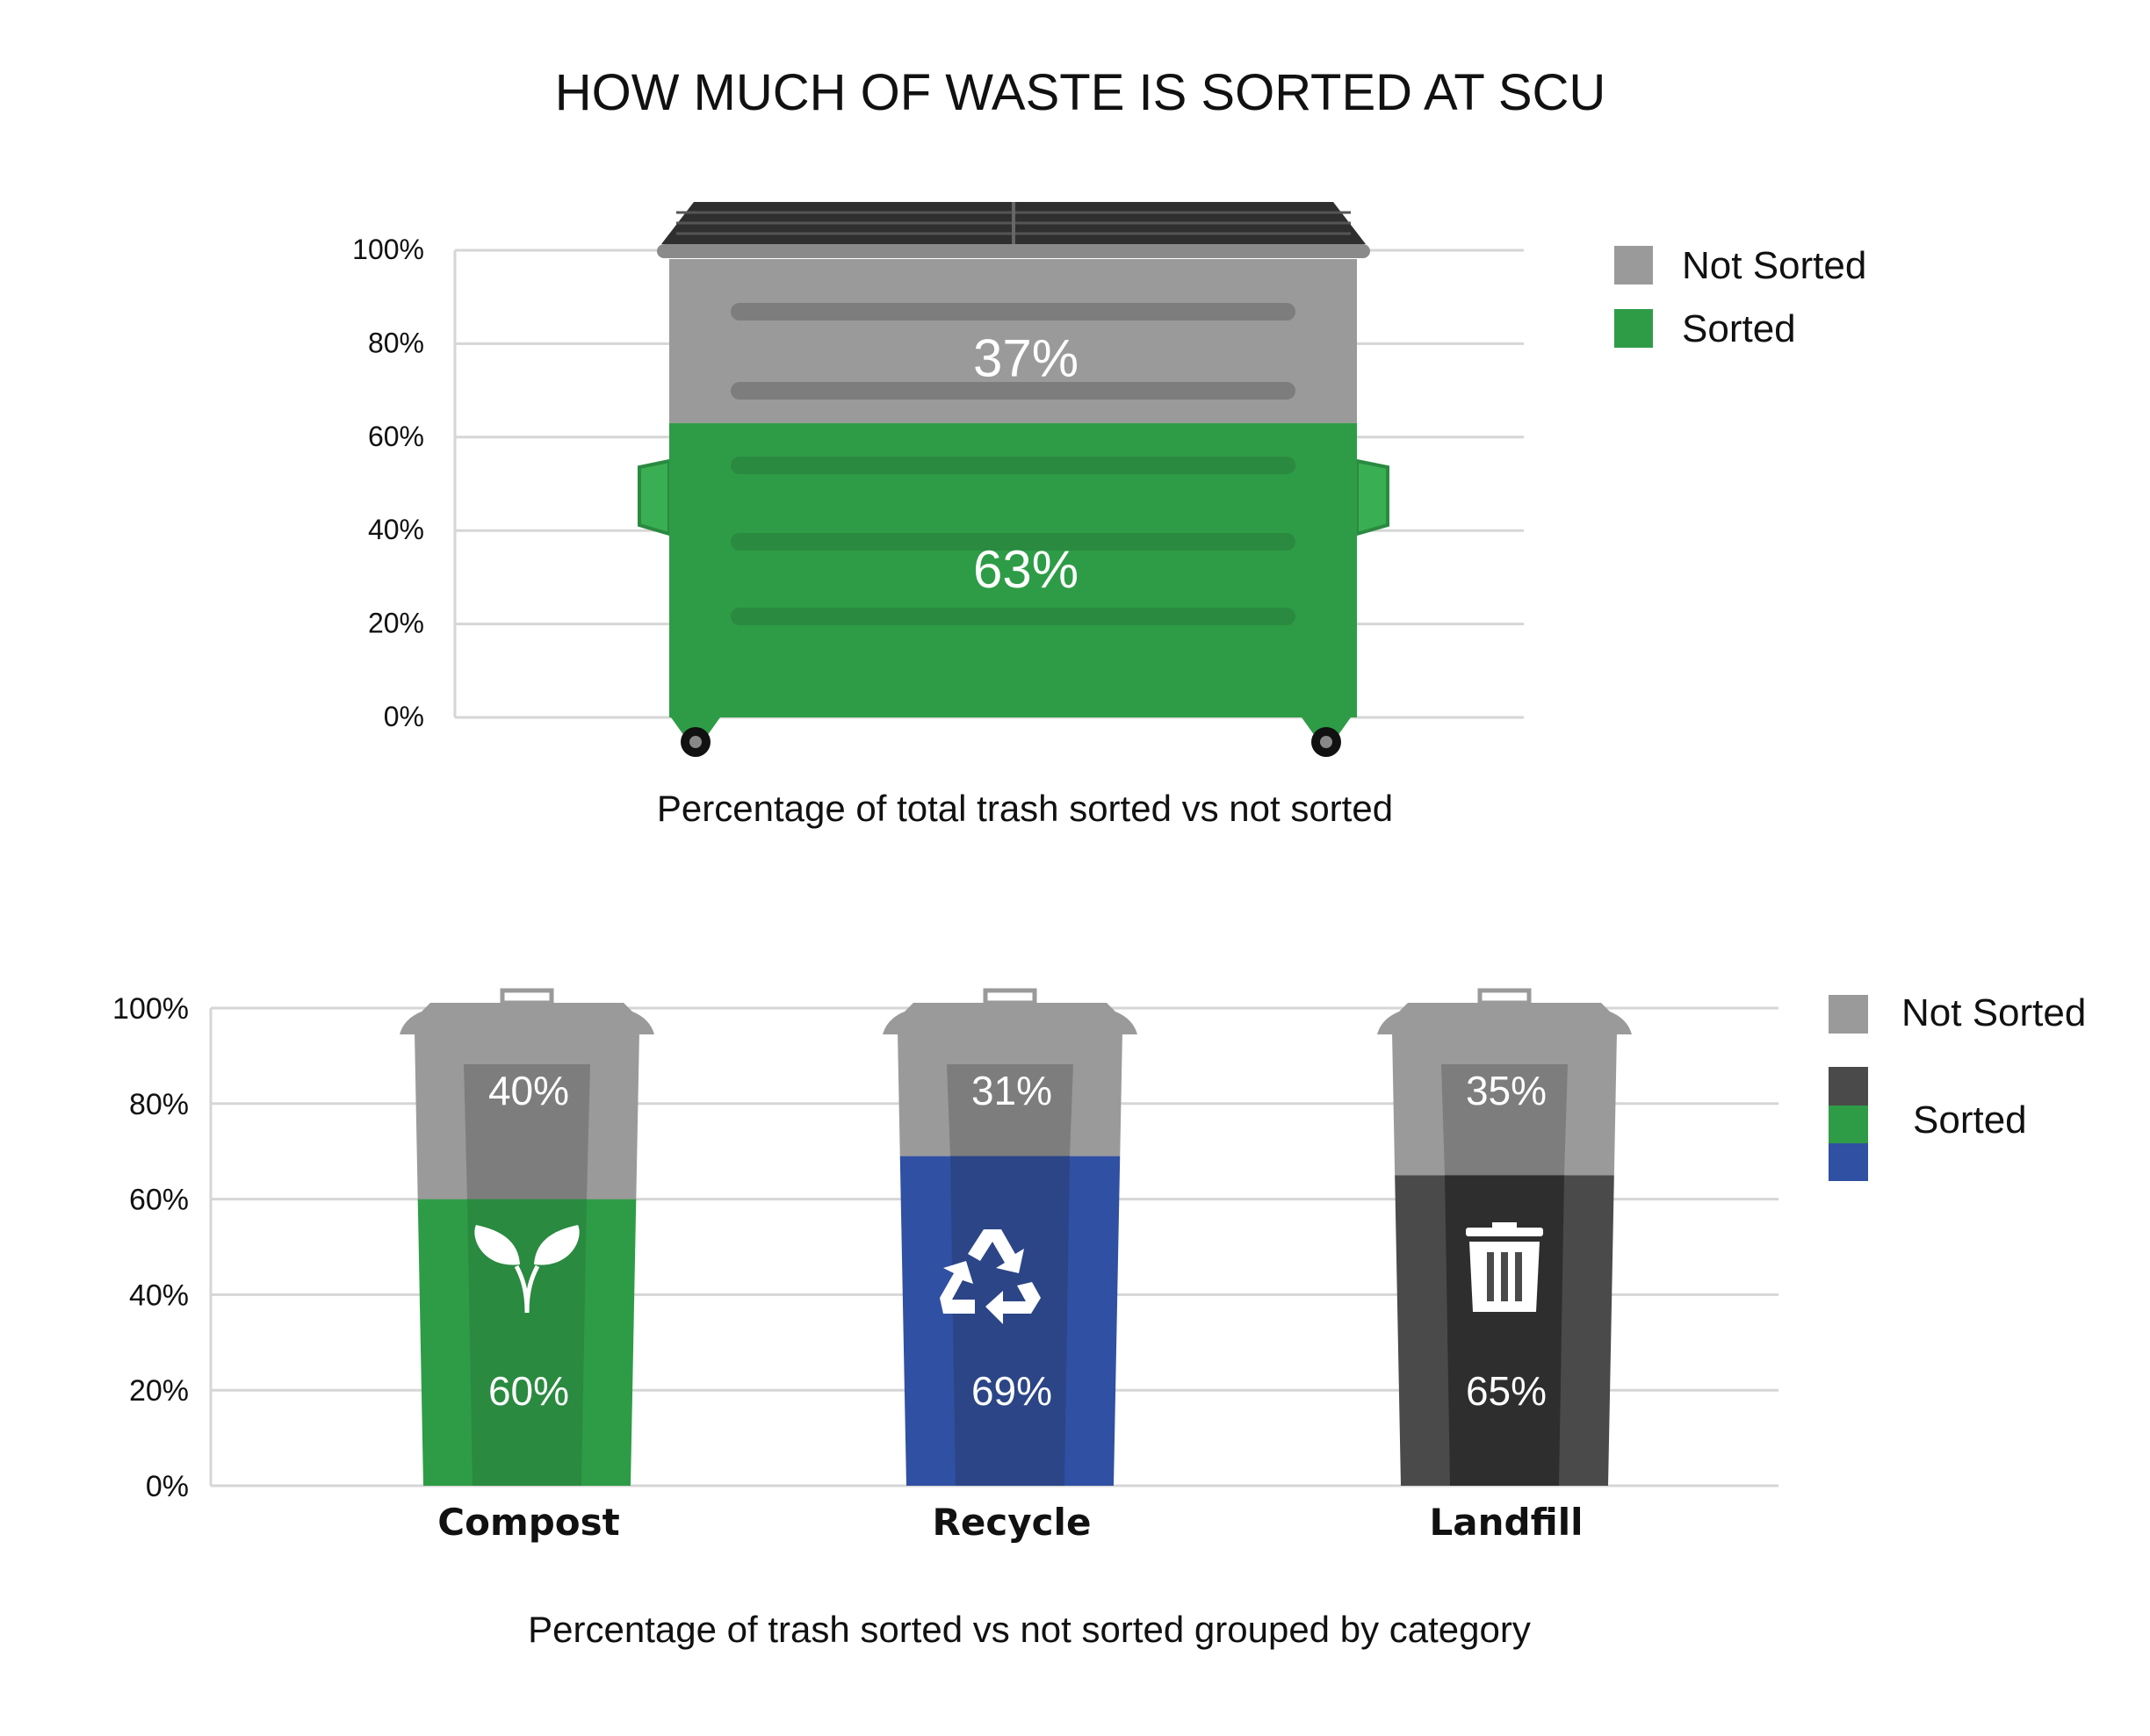  Describe the element at coordinates (528, 1090) in the screenshot. I see `bar-label-not-sorted: 40%` at that location.